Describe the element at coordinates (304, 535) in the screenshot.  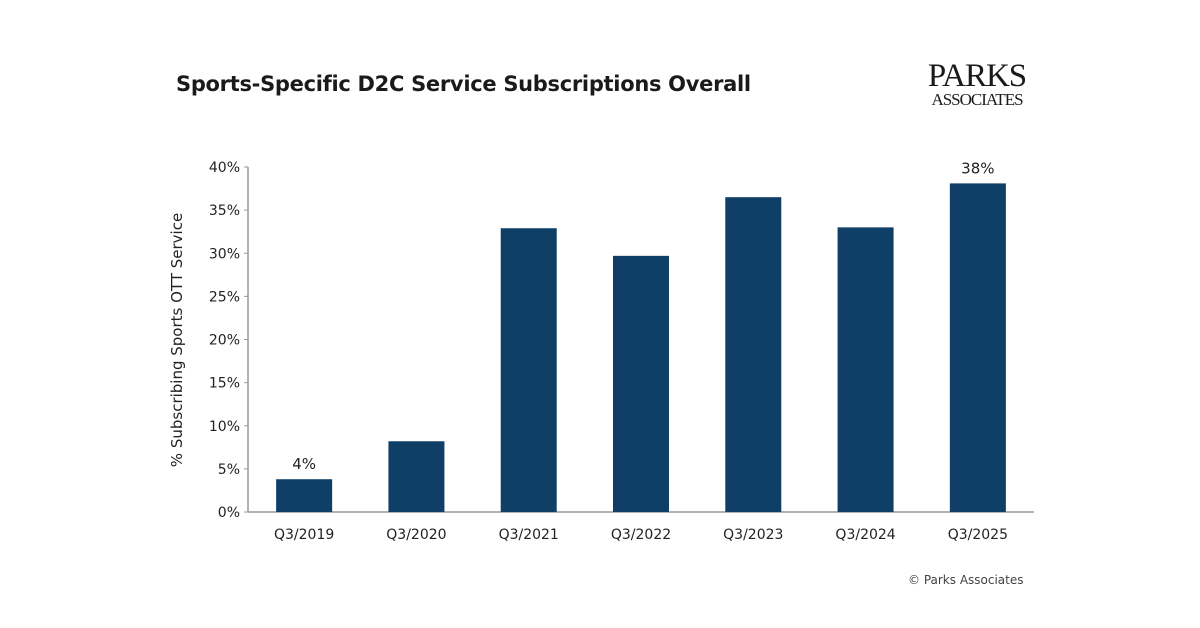
I see `x-tick-label: Q3/2019` at that location.